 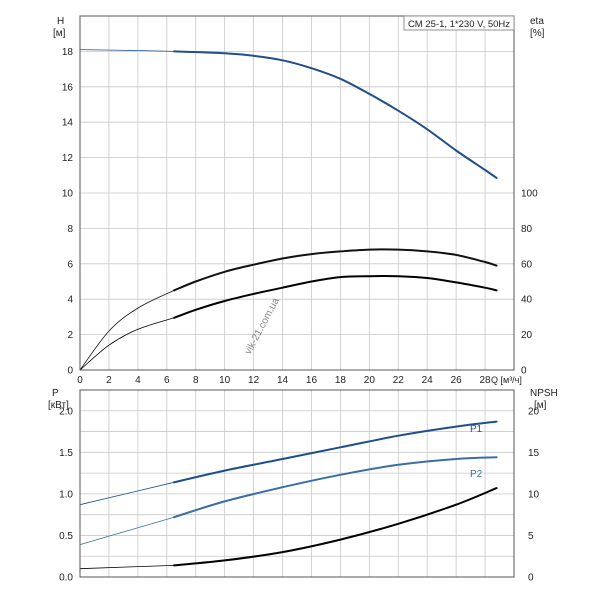 I want to click on x-tick-label: 0, so click(x=80, y=380).